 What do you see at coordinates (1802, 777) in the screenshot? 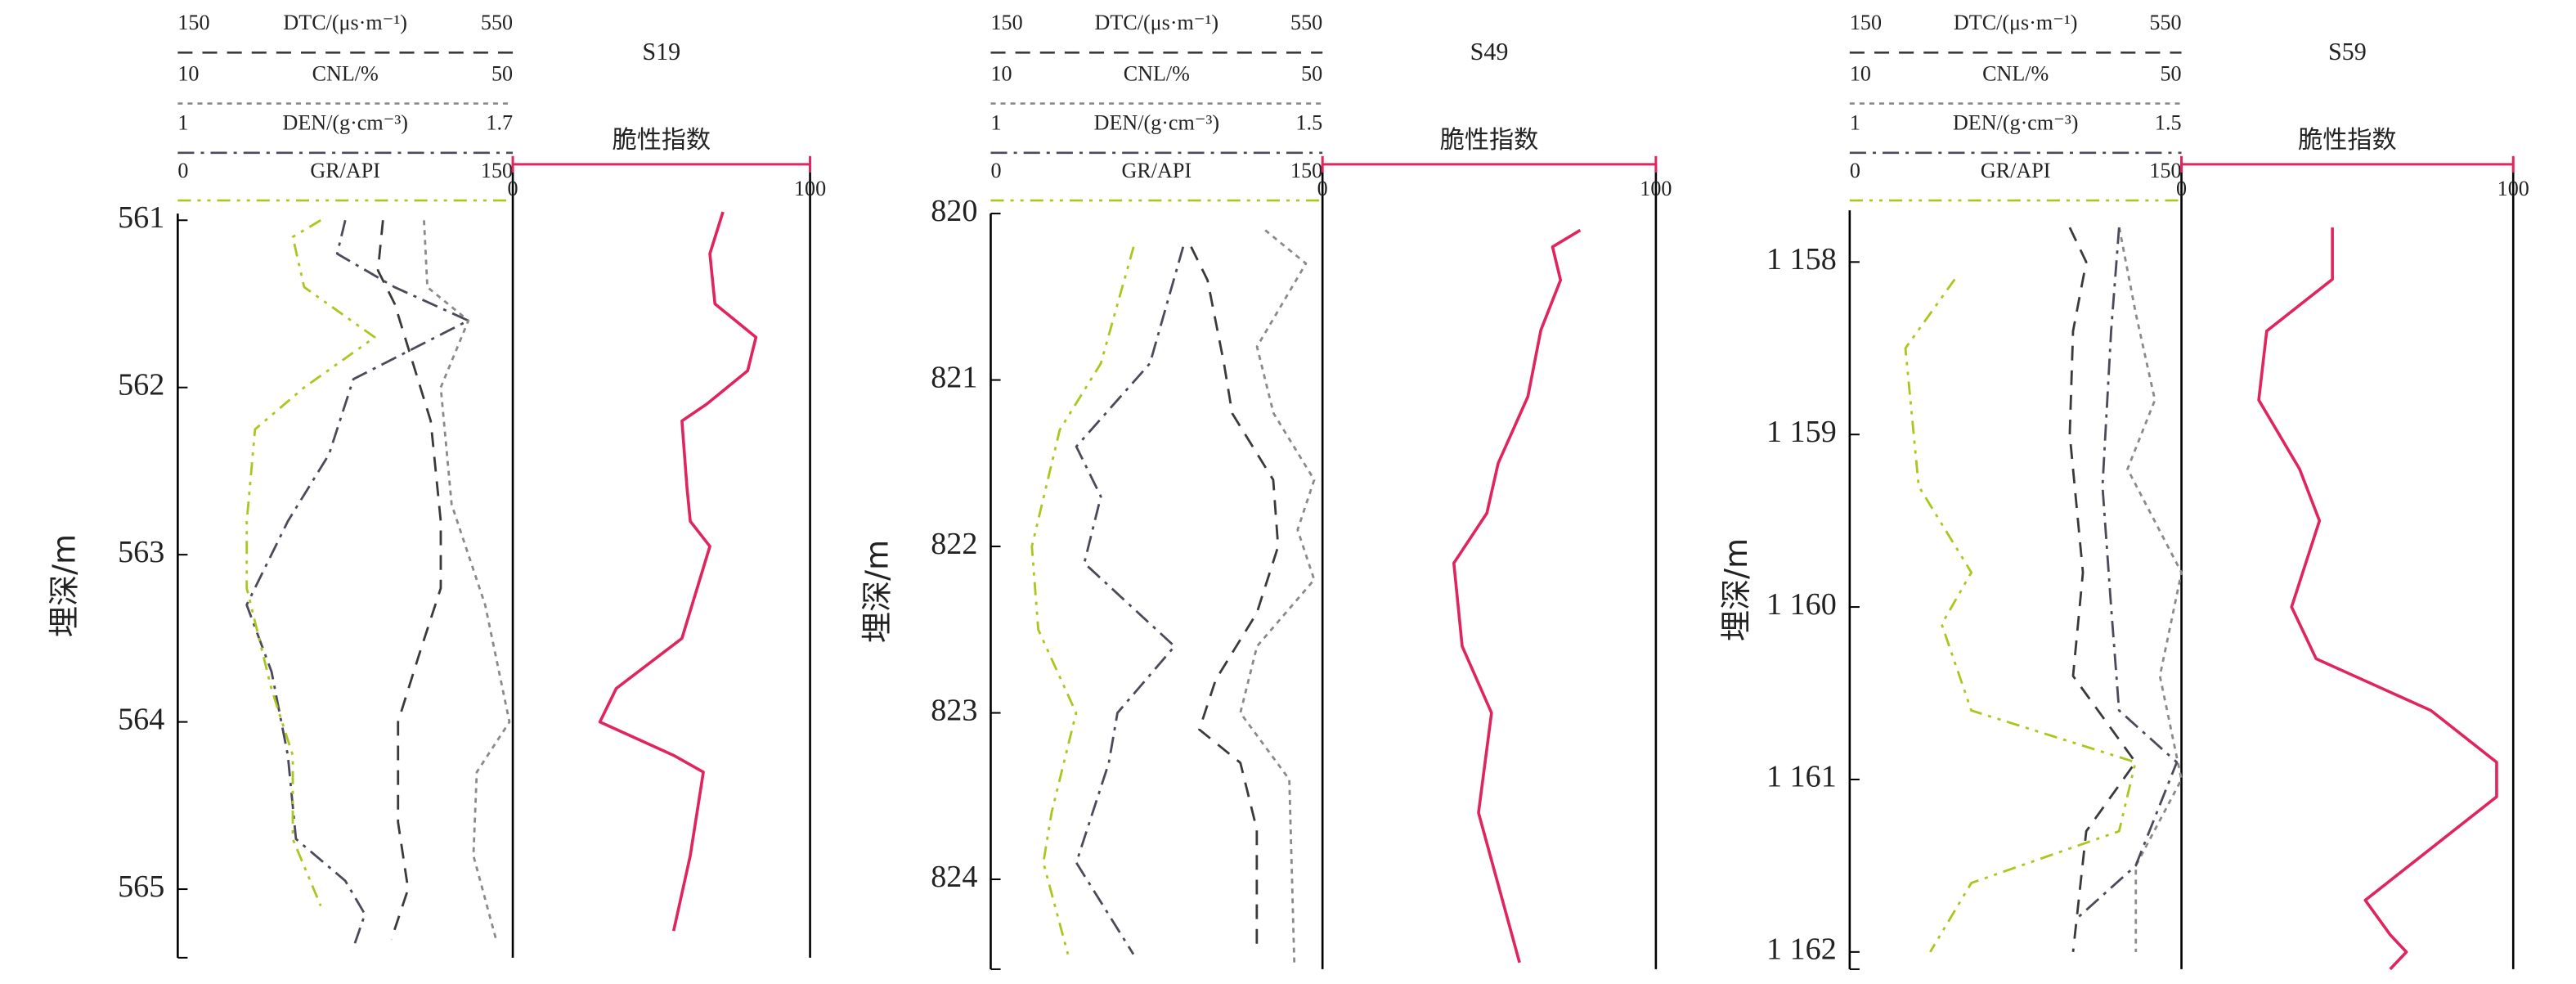
I see `y-tick-label: 1 161` at bounding box center [1802, 777].